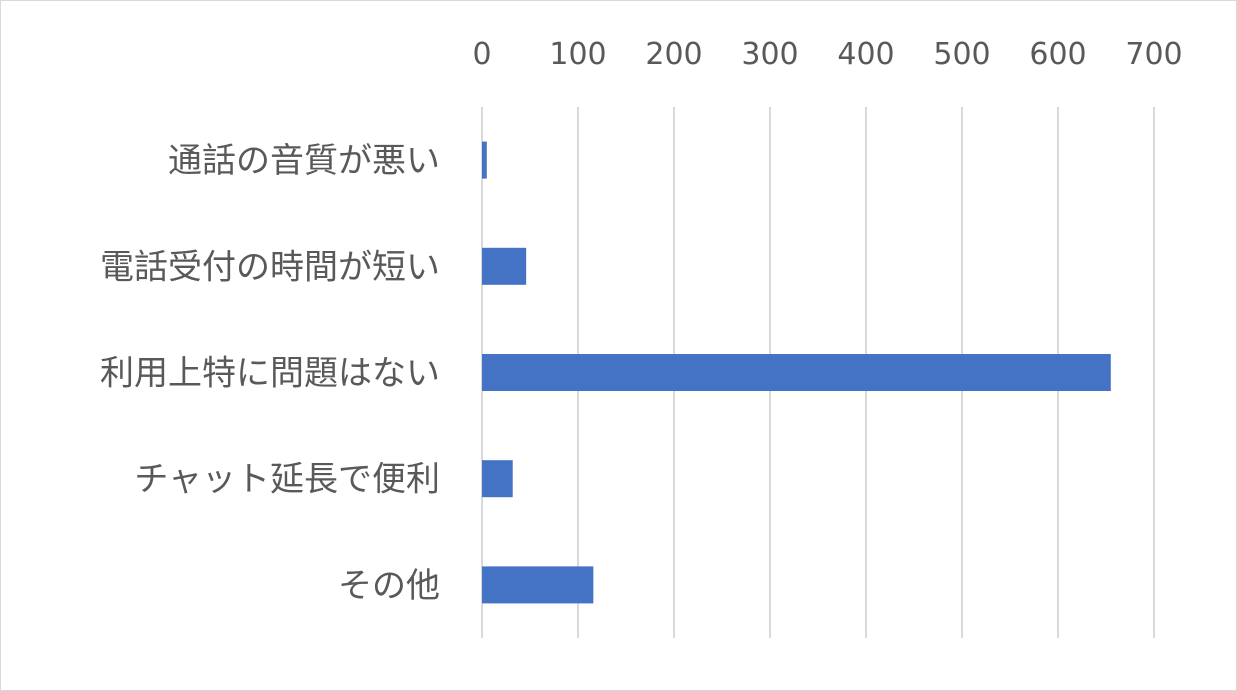  Describe the element at coordinates (673, 54) in the screenshot. I see `x-tick-label-200: 200` at that location.